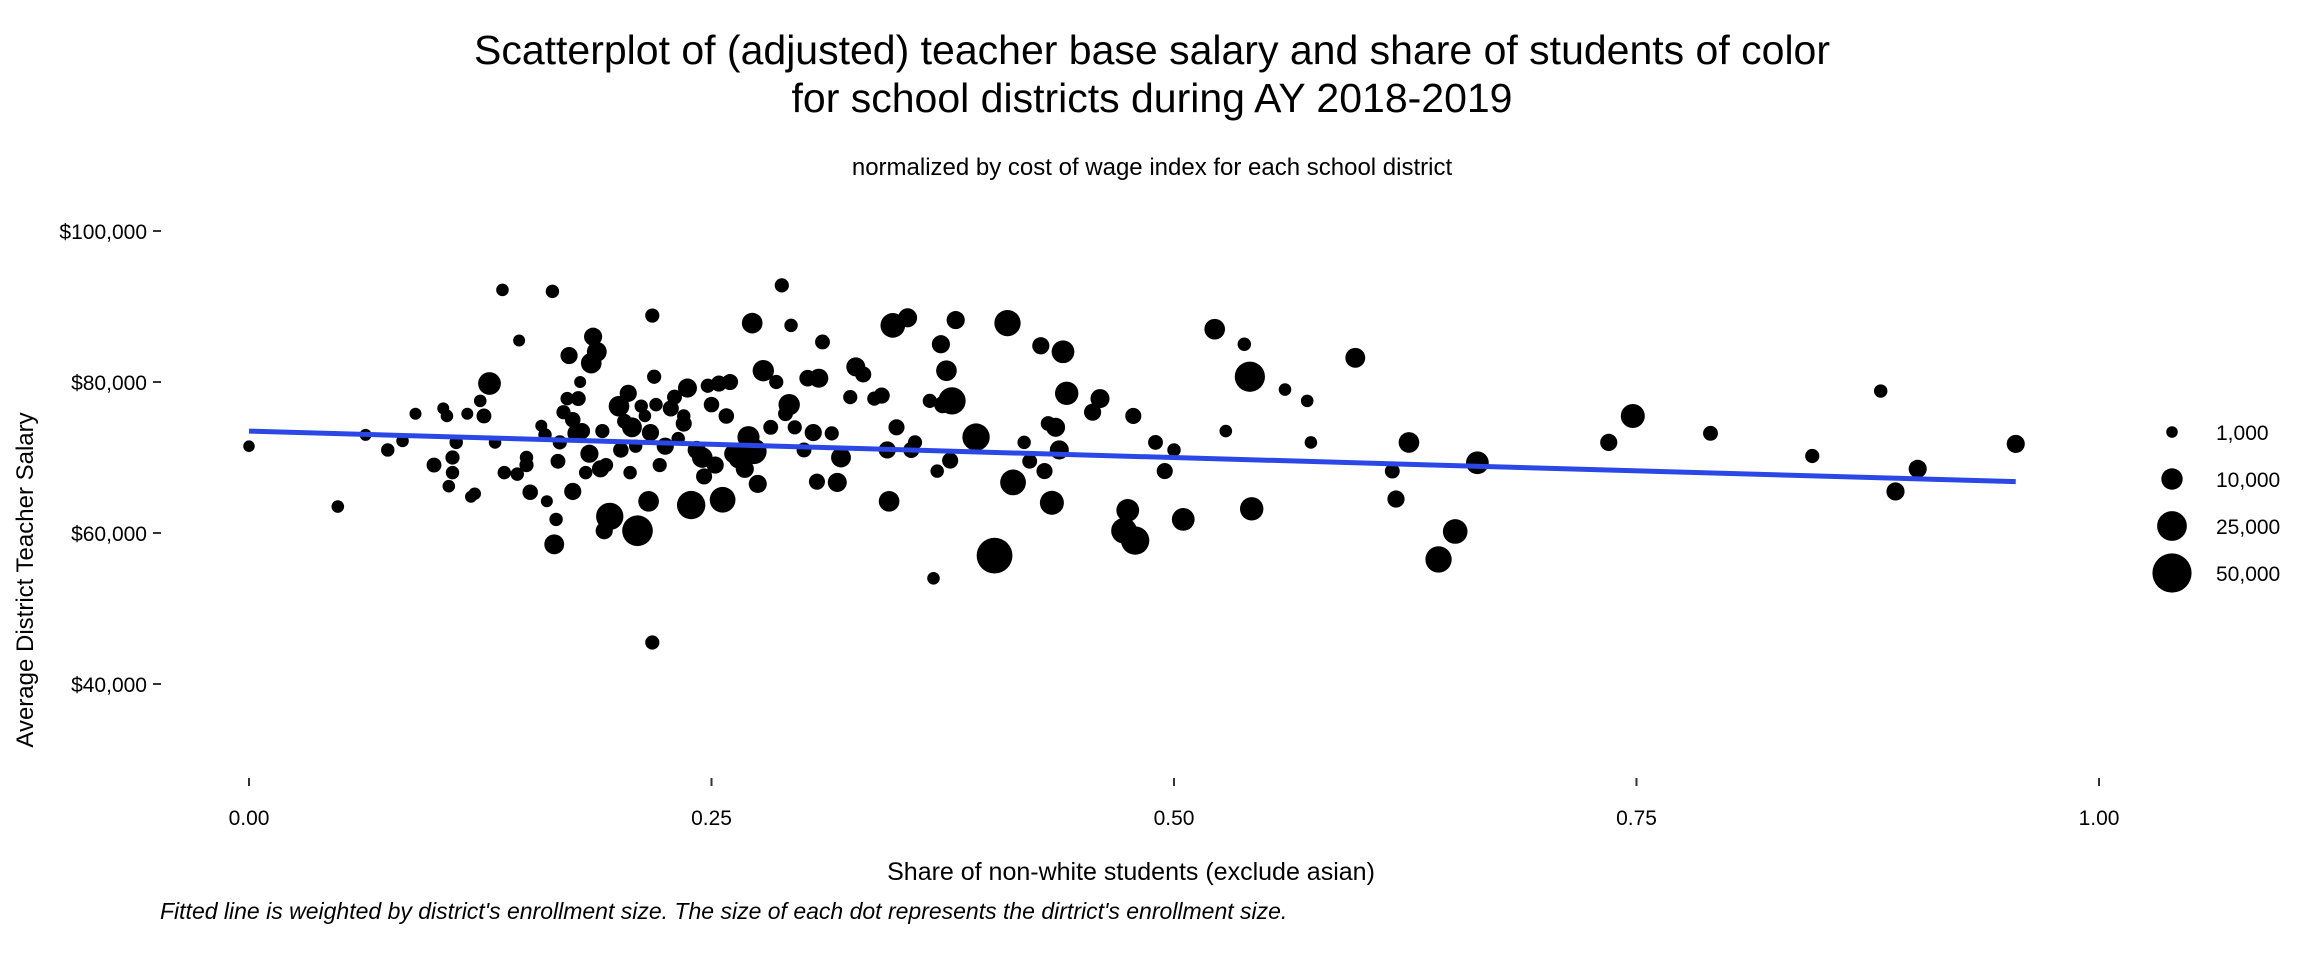 The image size is (2304, 960). I want to click on legend-label: 10,000, so click(2248, 480).